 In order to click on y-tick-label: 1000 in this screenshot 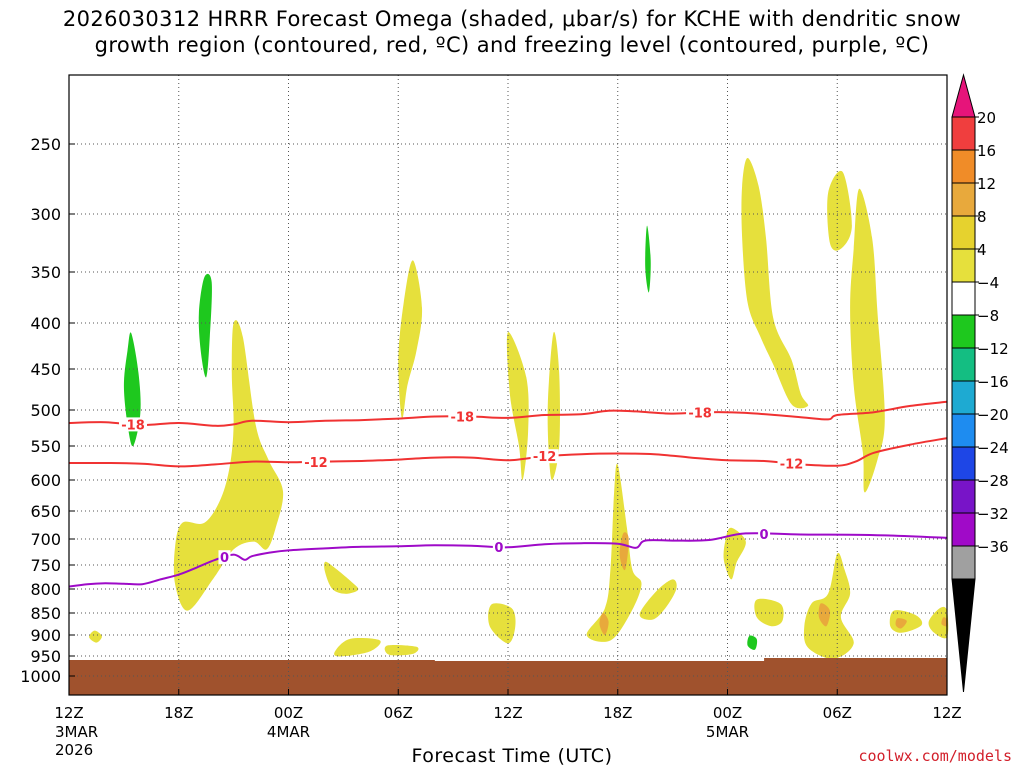, I will do `click(40, 676)`.